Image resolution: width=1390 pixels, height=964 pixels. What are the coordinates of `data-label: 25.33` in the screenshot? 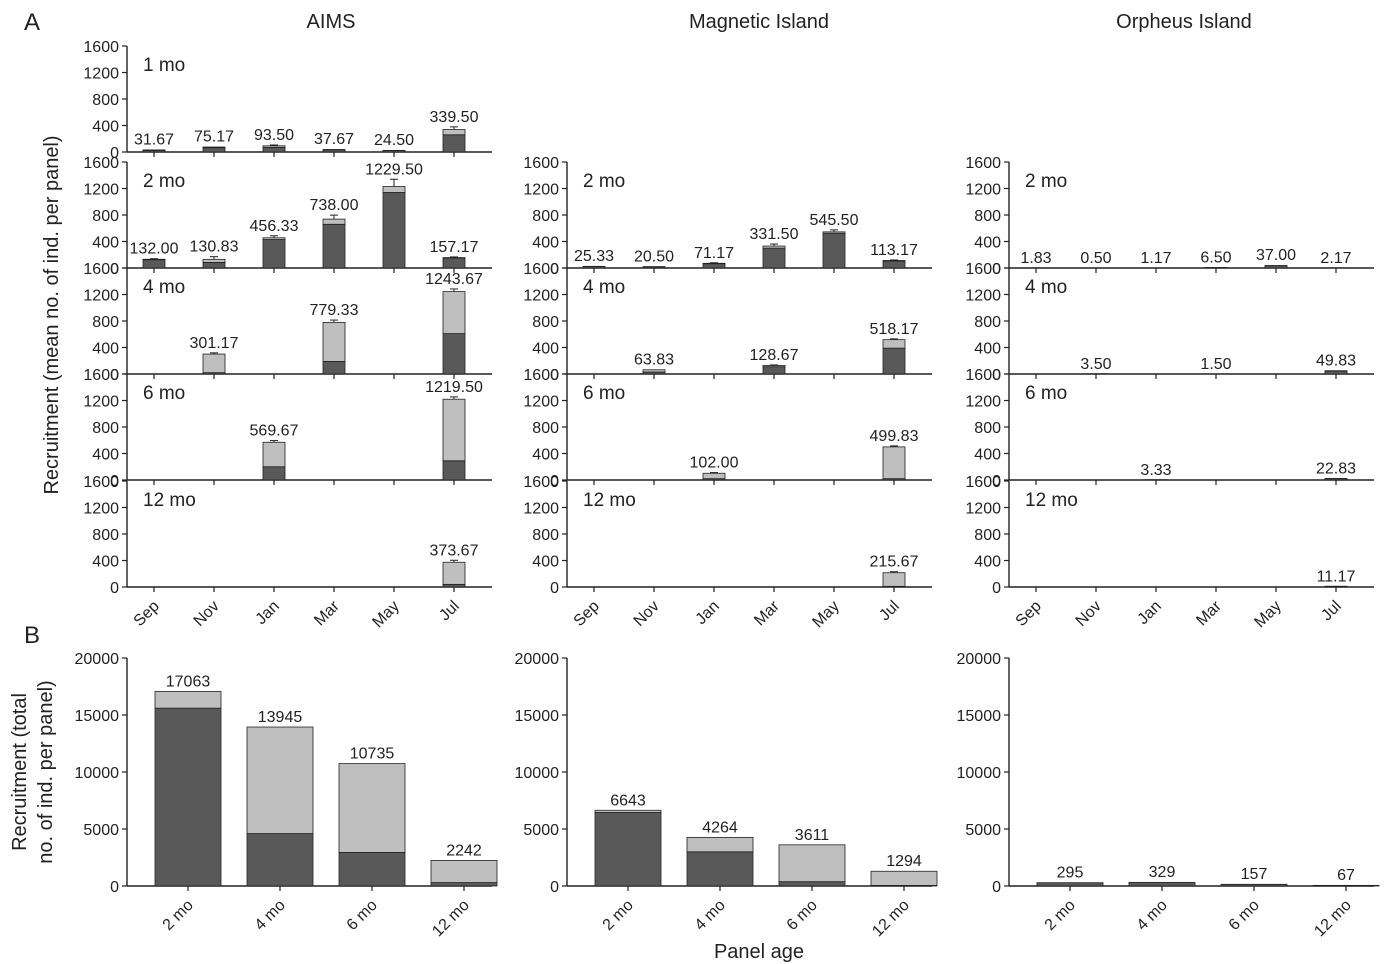 It's located at (594, 256).